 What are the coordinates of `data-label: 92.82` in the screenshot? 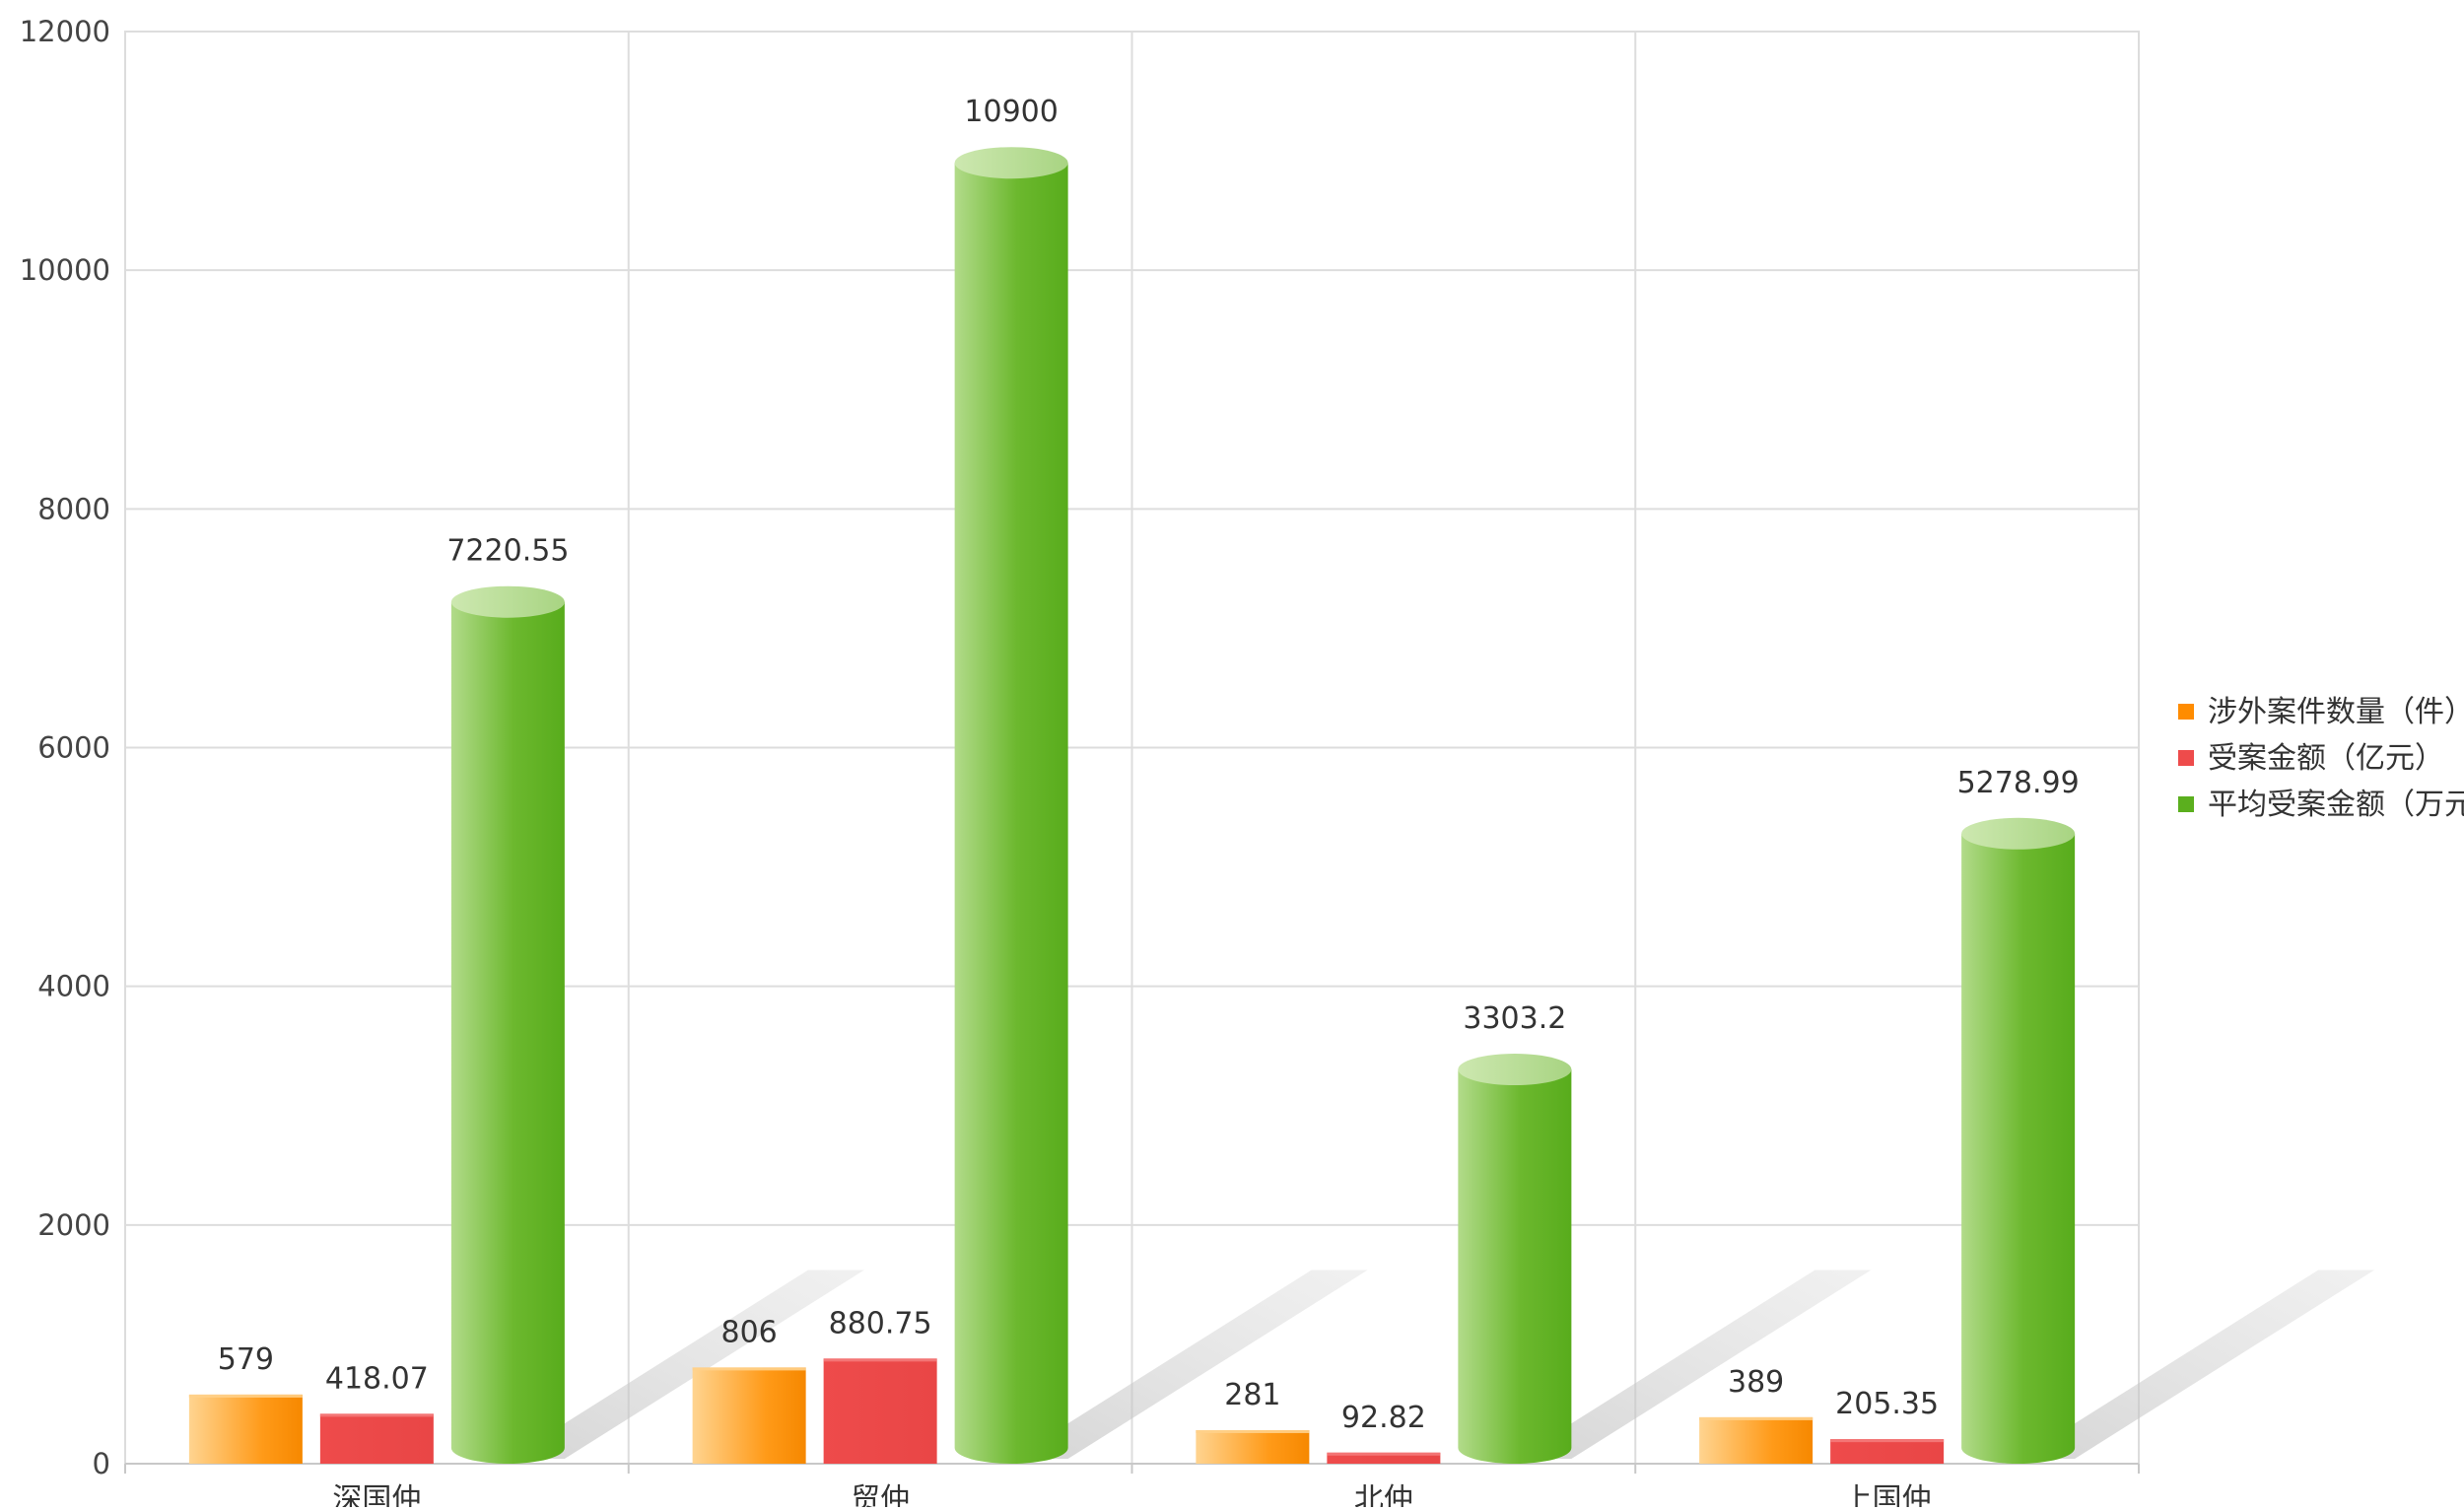 It's located at (1383, 1418).